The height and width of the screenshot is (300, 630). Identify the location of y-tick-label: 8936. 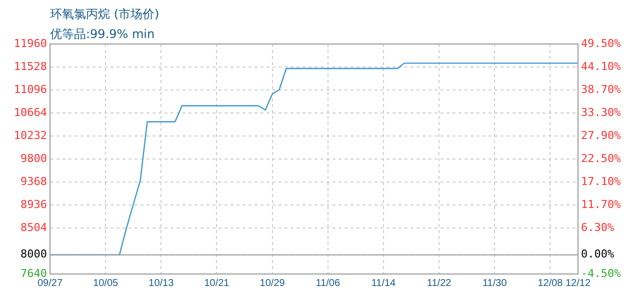
(33, 204).